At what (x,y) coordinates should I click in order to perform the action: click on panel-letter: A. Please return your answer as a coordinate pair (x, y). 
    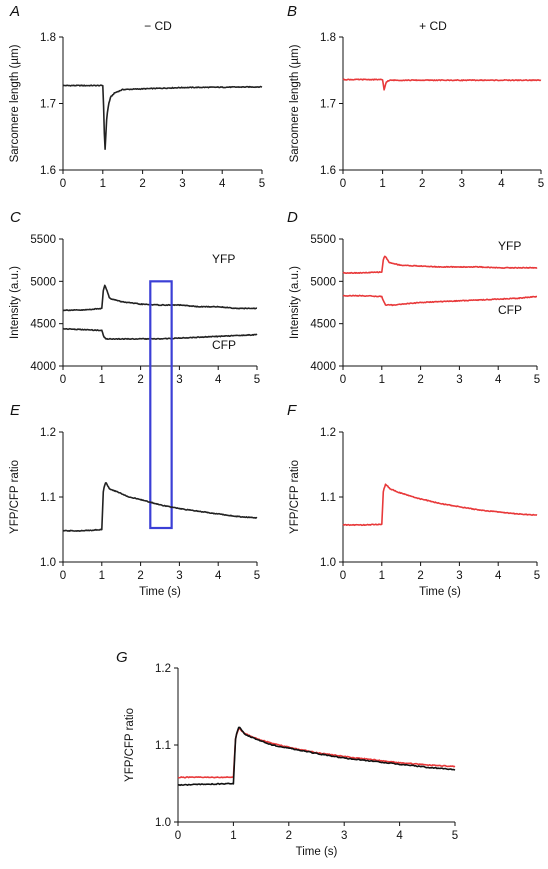
    Looking at the image, I should click on (14, 11).